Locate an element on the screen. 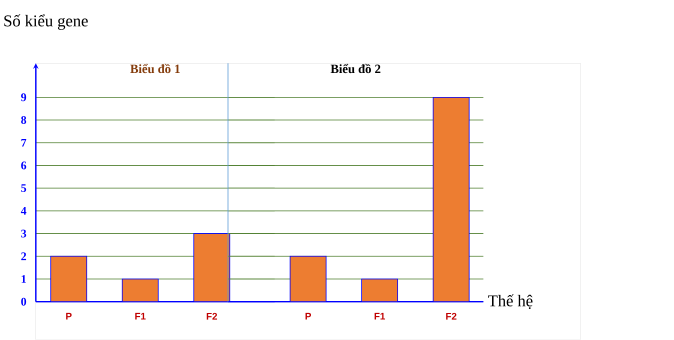 This screenshot has width=674, height=340. y-tick-label: 8 is located at coordinates (23, 120).